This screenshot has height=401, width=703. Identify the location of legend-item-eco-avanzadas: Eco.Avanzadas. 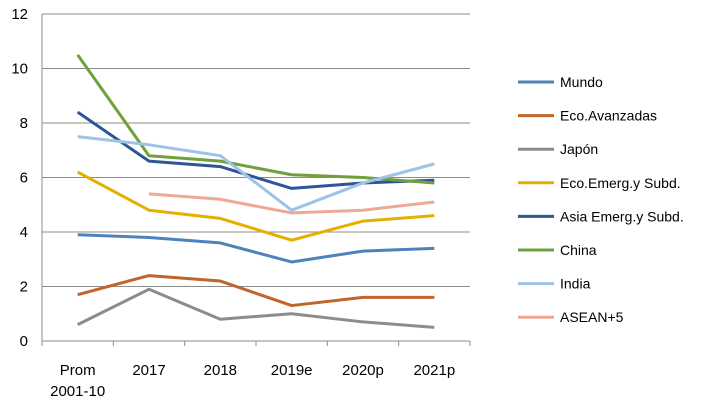
(587, 116).